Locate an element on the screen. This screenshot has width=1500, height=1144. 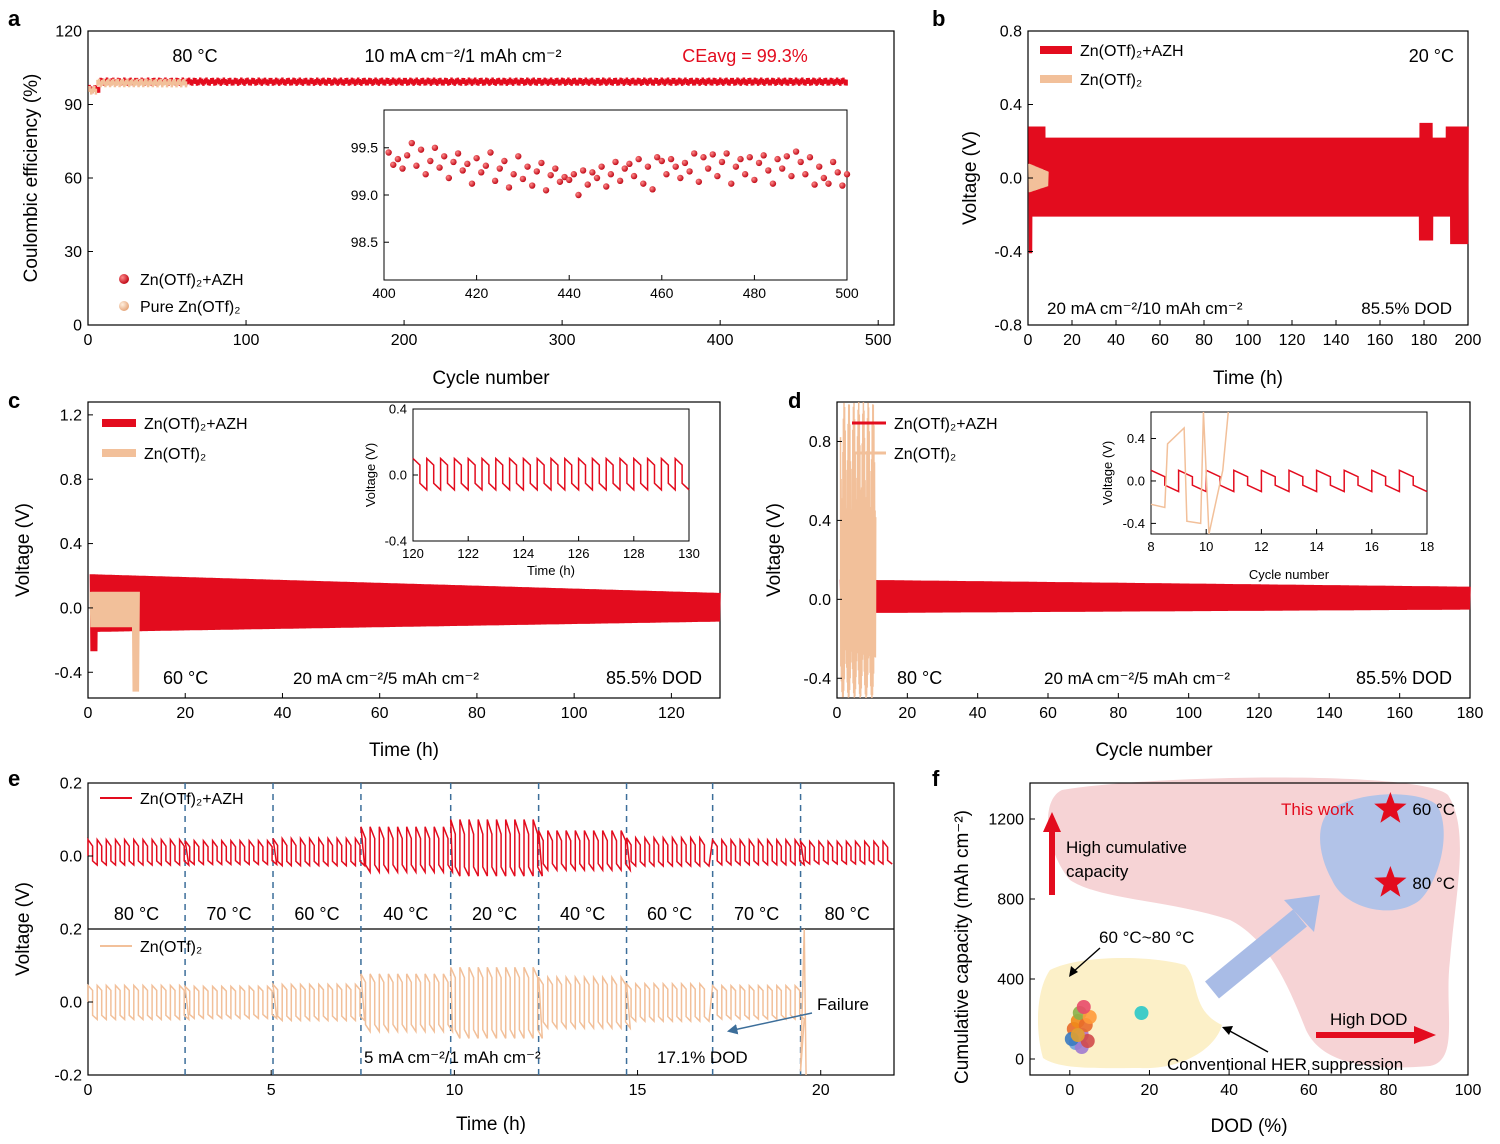
condition-label-d: 20 mA cm⁻²/5 mAh cm⁻² is located at coordinates (1137, 678).